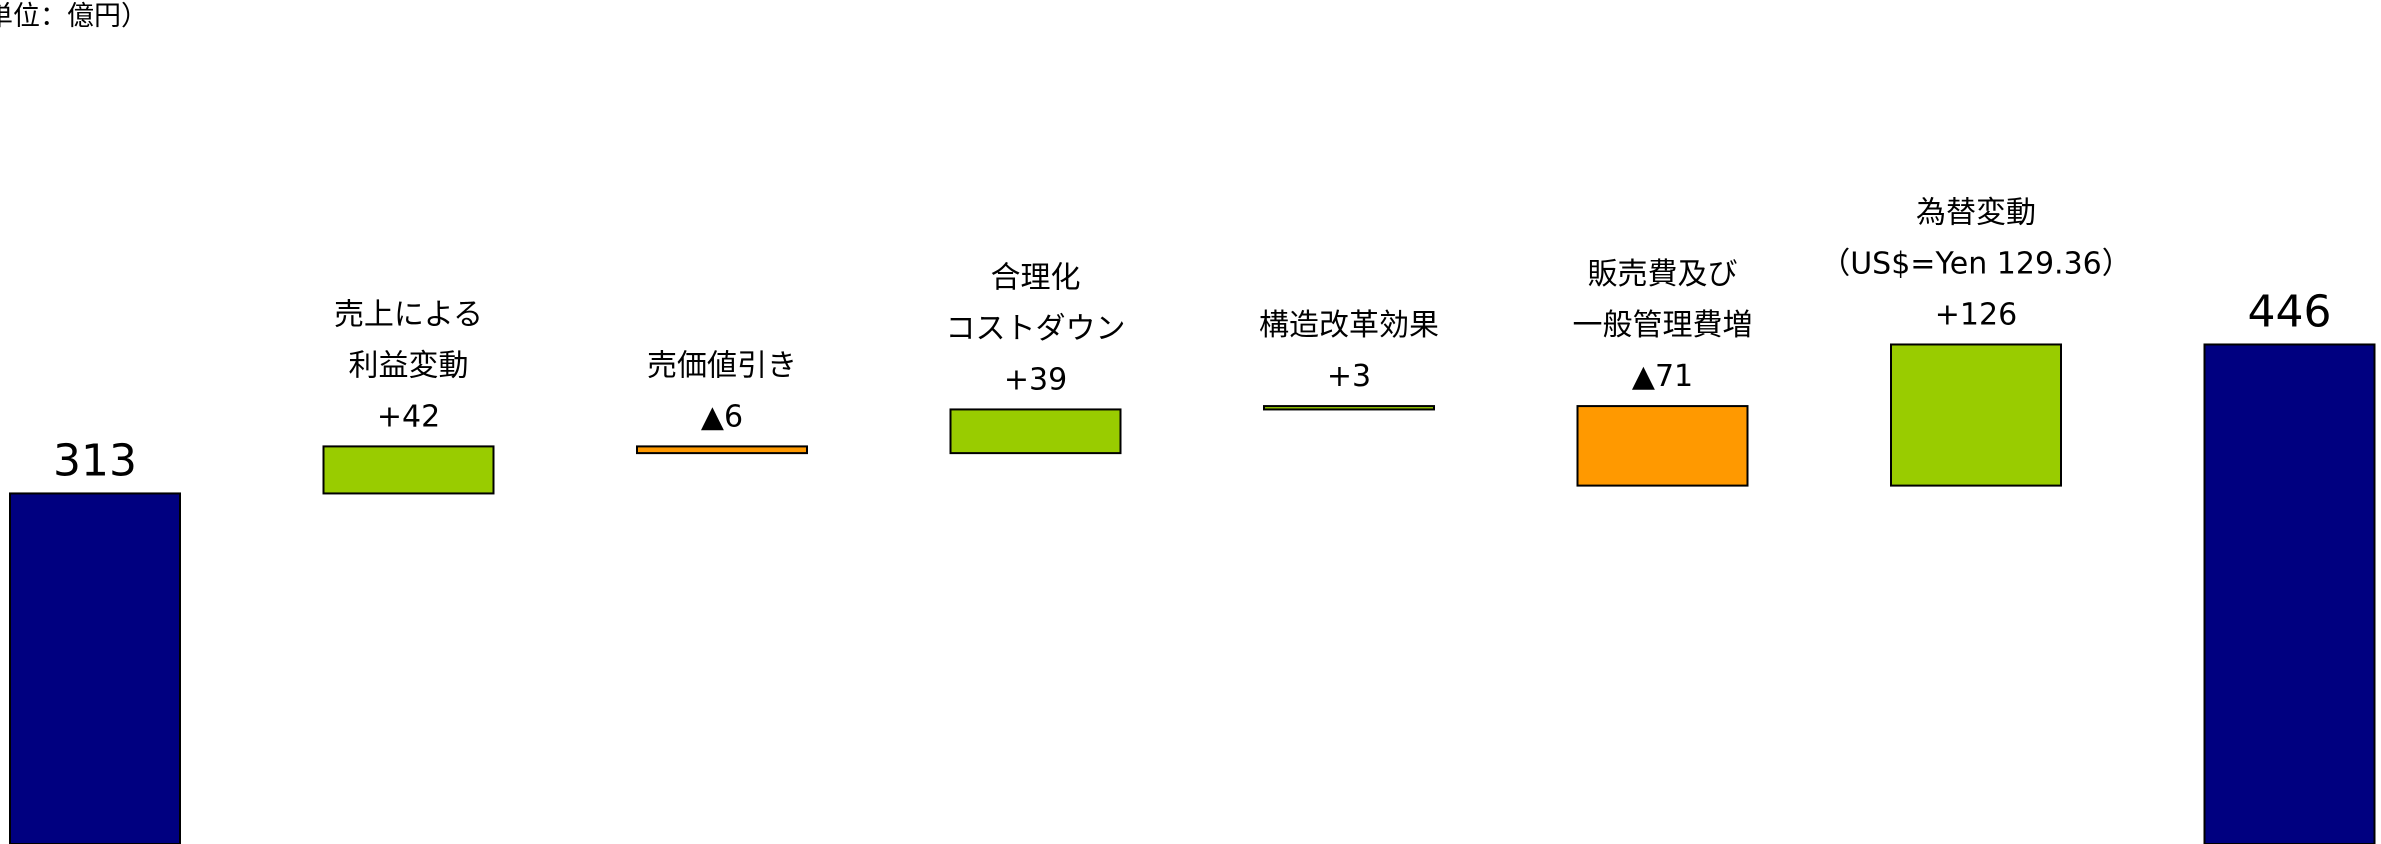 This screenshot has height=844, width=2381. Describe the element at coordinates (1036, 328) in the screenshot. I see `category-label-3-1: コストダウン` at that location.